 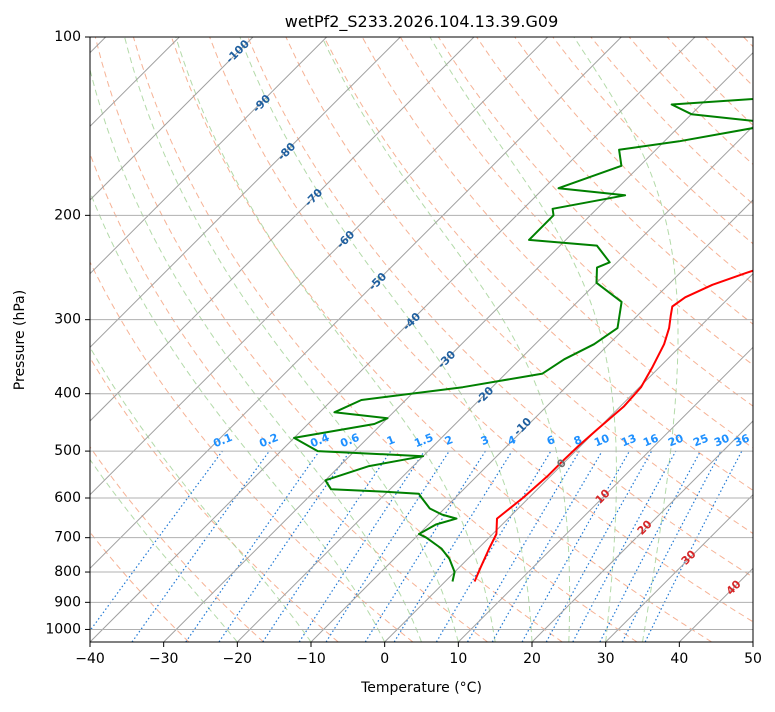 I want to click on x-tick-label: 40, so click(x=679, y=659).